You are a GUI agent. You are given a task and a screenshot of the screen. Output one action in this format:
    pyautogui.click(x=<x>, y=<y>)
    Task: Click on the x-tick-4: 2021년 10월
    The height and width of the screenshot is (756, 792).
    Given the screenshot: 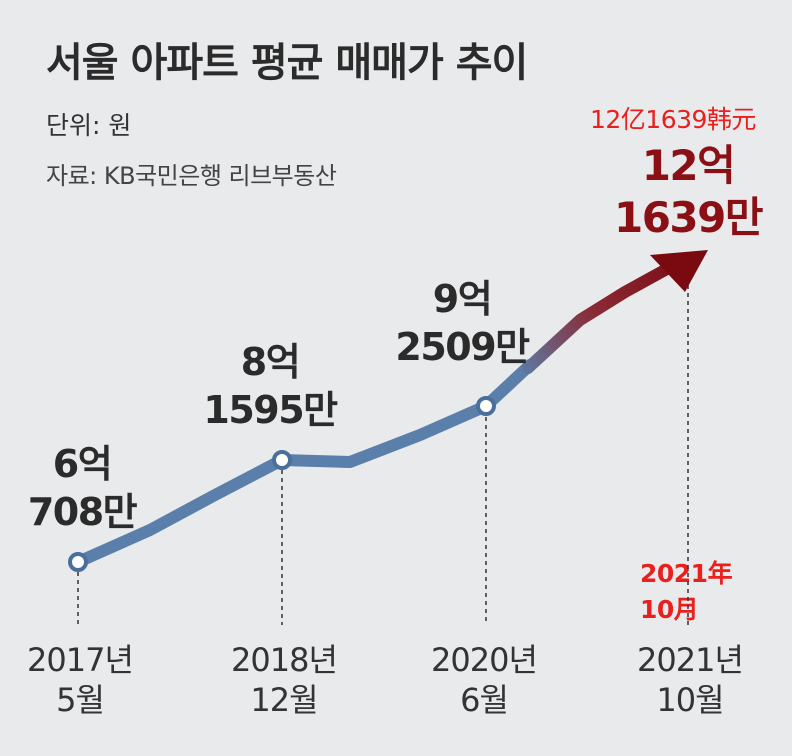 What is the action you would take?
    pyautogui.click(x=690, y=680)
    